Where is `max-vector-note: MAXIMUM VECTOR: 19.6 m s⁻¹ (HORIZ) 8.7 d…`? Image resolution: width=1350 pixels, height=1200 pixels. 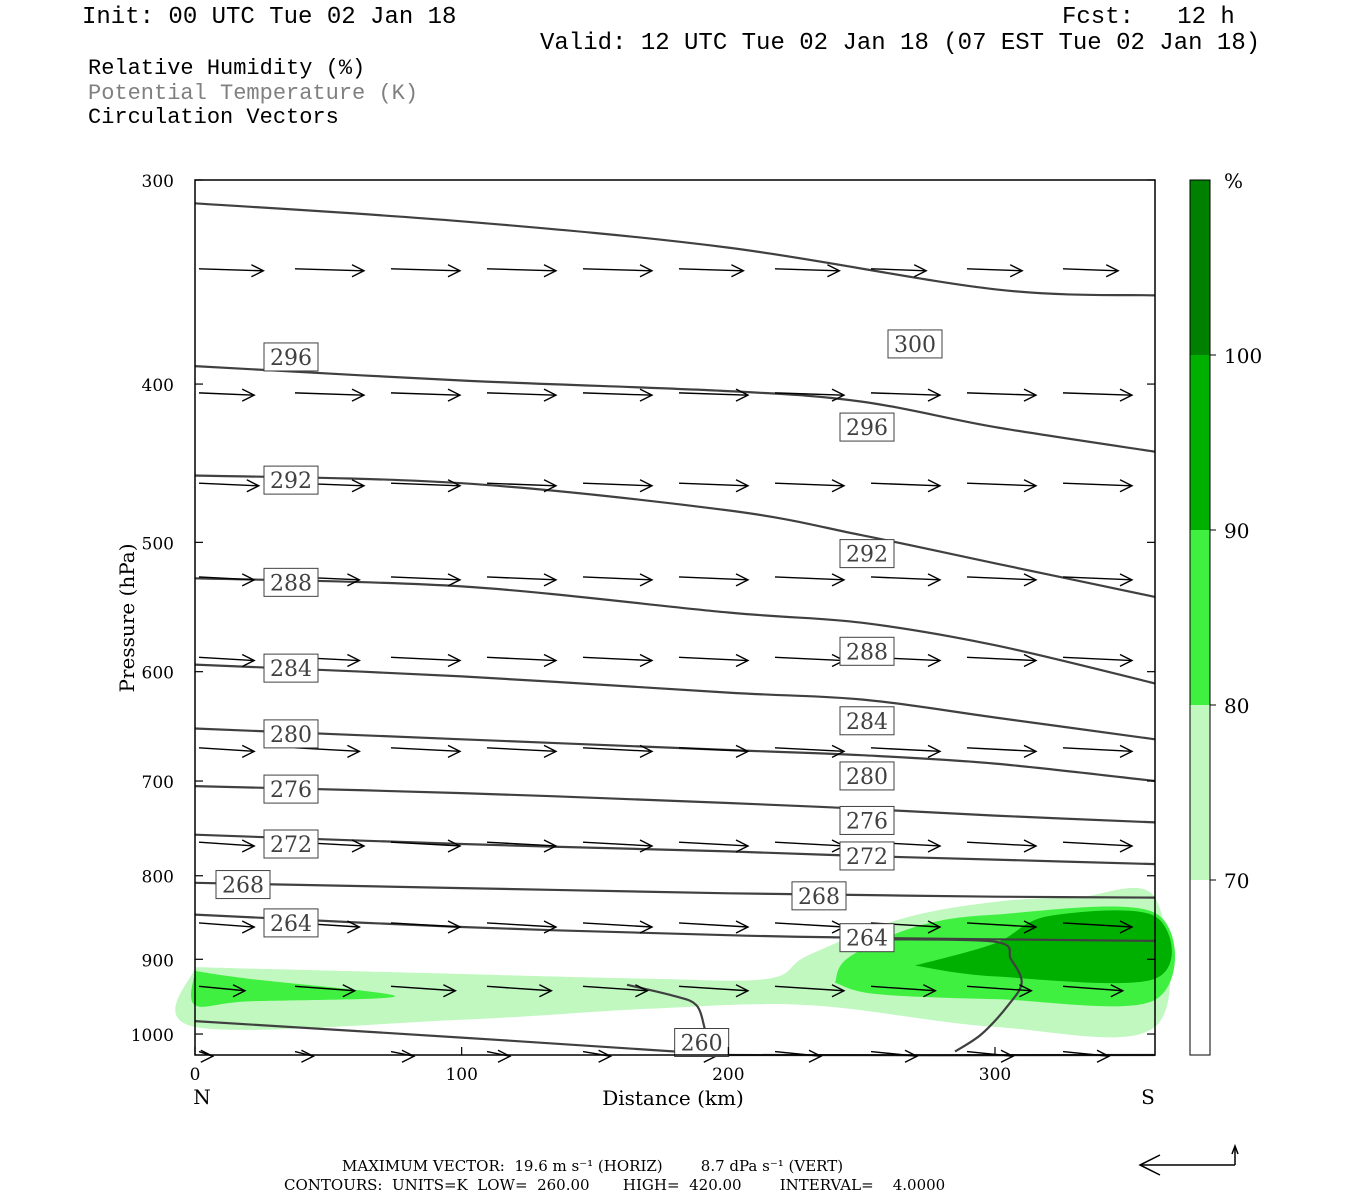
max-vector-note: MAXIMUM VECTOR: 19.6 m s⁻¹ (HORIZ) 8.7 d… is located at coordinates (593, 1166).